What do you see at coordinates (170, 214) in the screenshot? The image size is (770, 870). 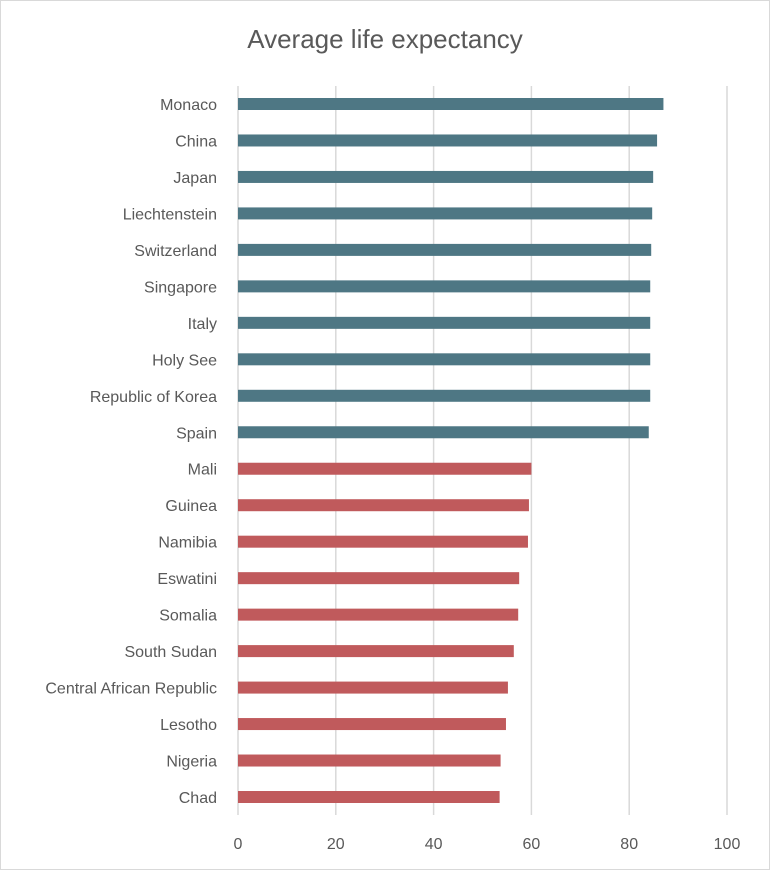 I see `category-label: Liechtenstein` at bounding box center [170, 214].